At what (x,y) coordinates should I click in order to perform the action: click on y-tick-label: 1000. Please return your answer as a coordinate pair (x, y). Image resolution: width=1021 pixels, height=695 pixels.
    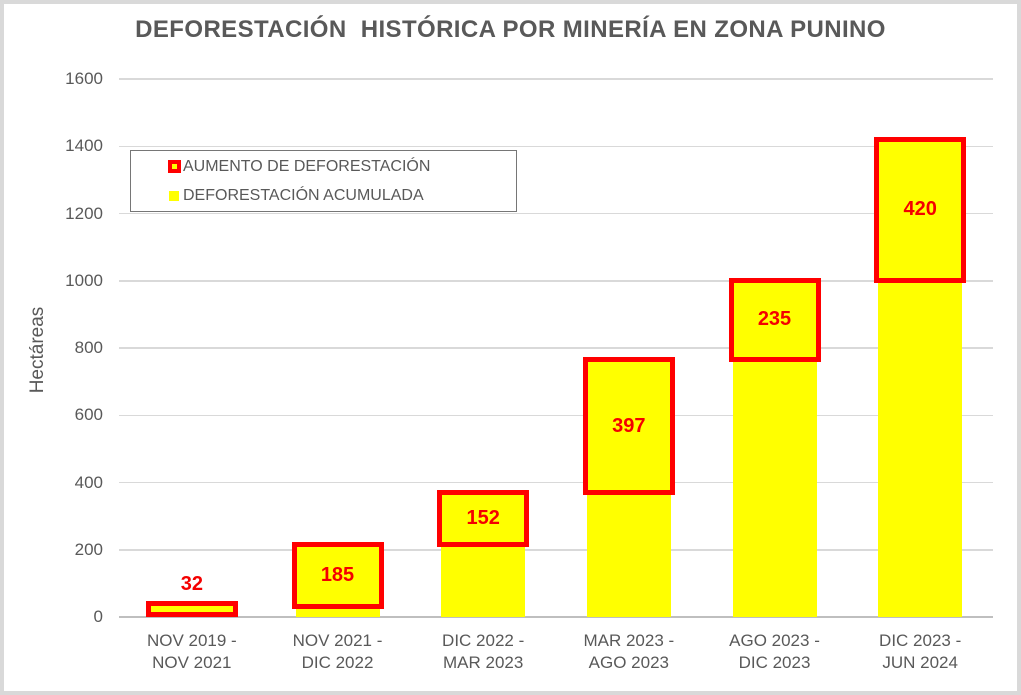
    Looking at the image, I should click on (84, 280).